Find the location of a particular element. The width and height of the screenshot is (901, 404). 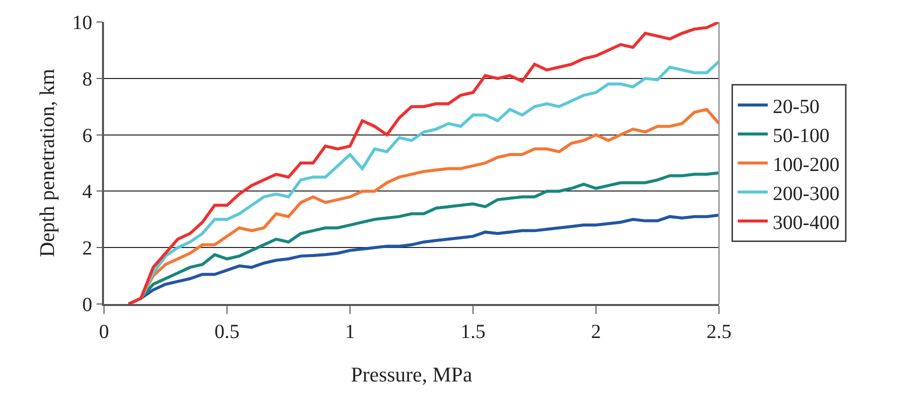

y-tick-label: 0 is located at coordinates (87, 305).